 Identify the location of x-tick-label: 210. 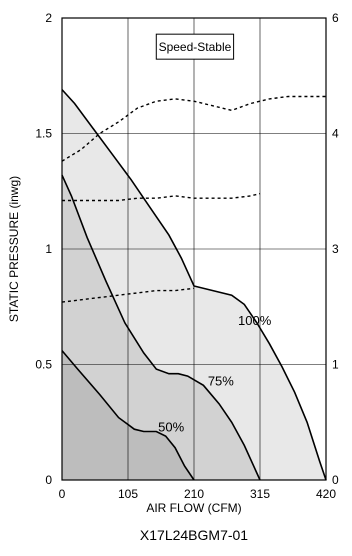
(194, 494).